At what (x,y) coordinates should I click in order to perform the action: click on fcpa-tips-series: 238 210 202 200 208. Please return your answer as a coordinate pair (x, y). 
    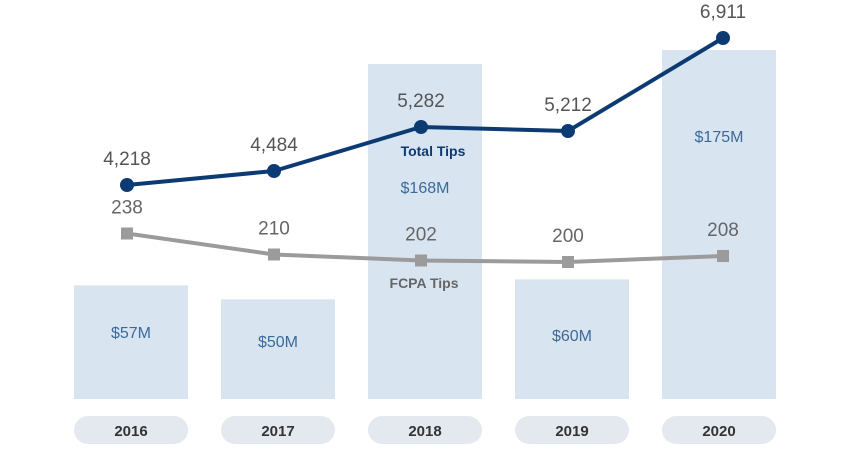
    Looking at the image, I should click on (425, 233).